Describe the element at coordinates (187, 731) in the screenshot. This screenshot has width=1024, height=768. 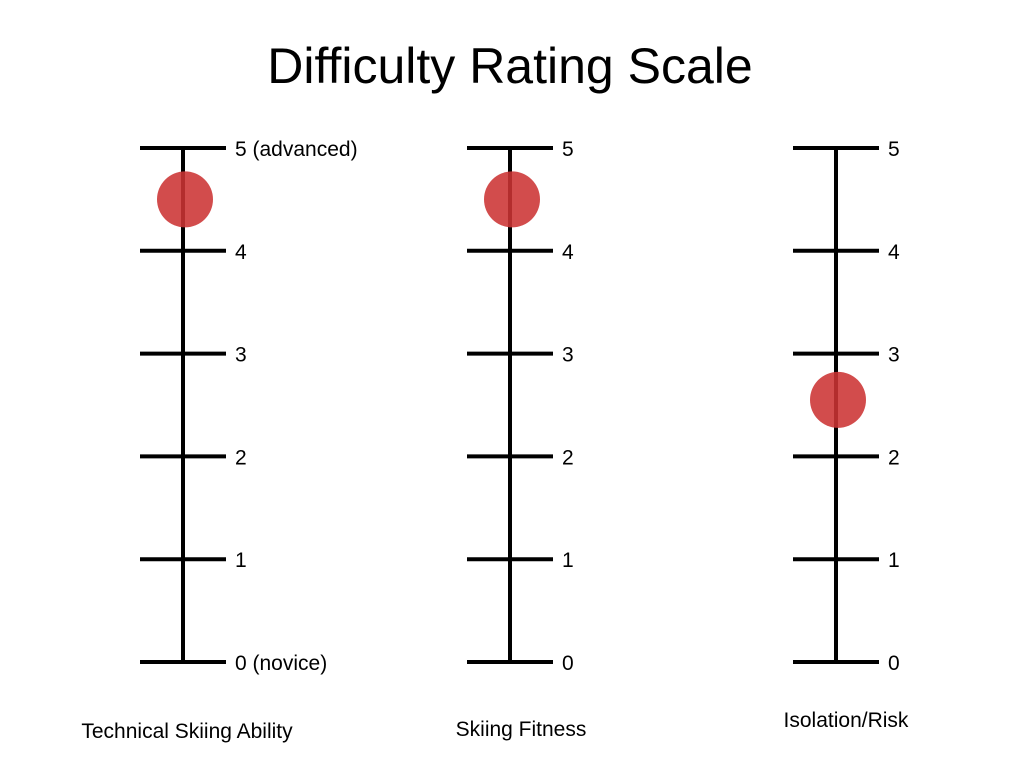
I see `scale-title: Technical Skiing Ability` at that location.